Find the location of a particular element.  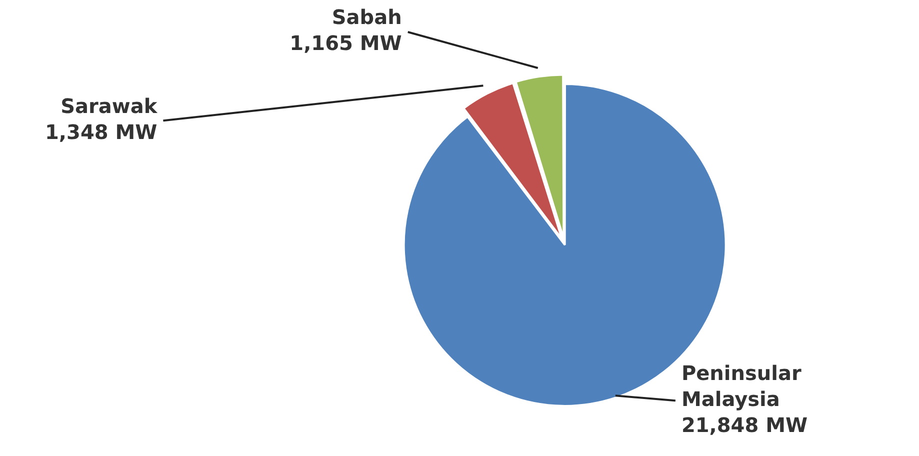

slice-label: Sarawak is located at coordinates (109, 106).